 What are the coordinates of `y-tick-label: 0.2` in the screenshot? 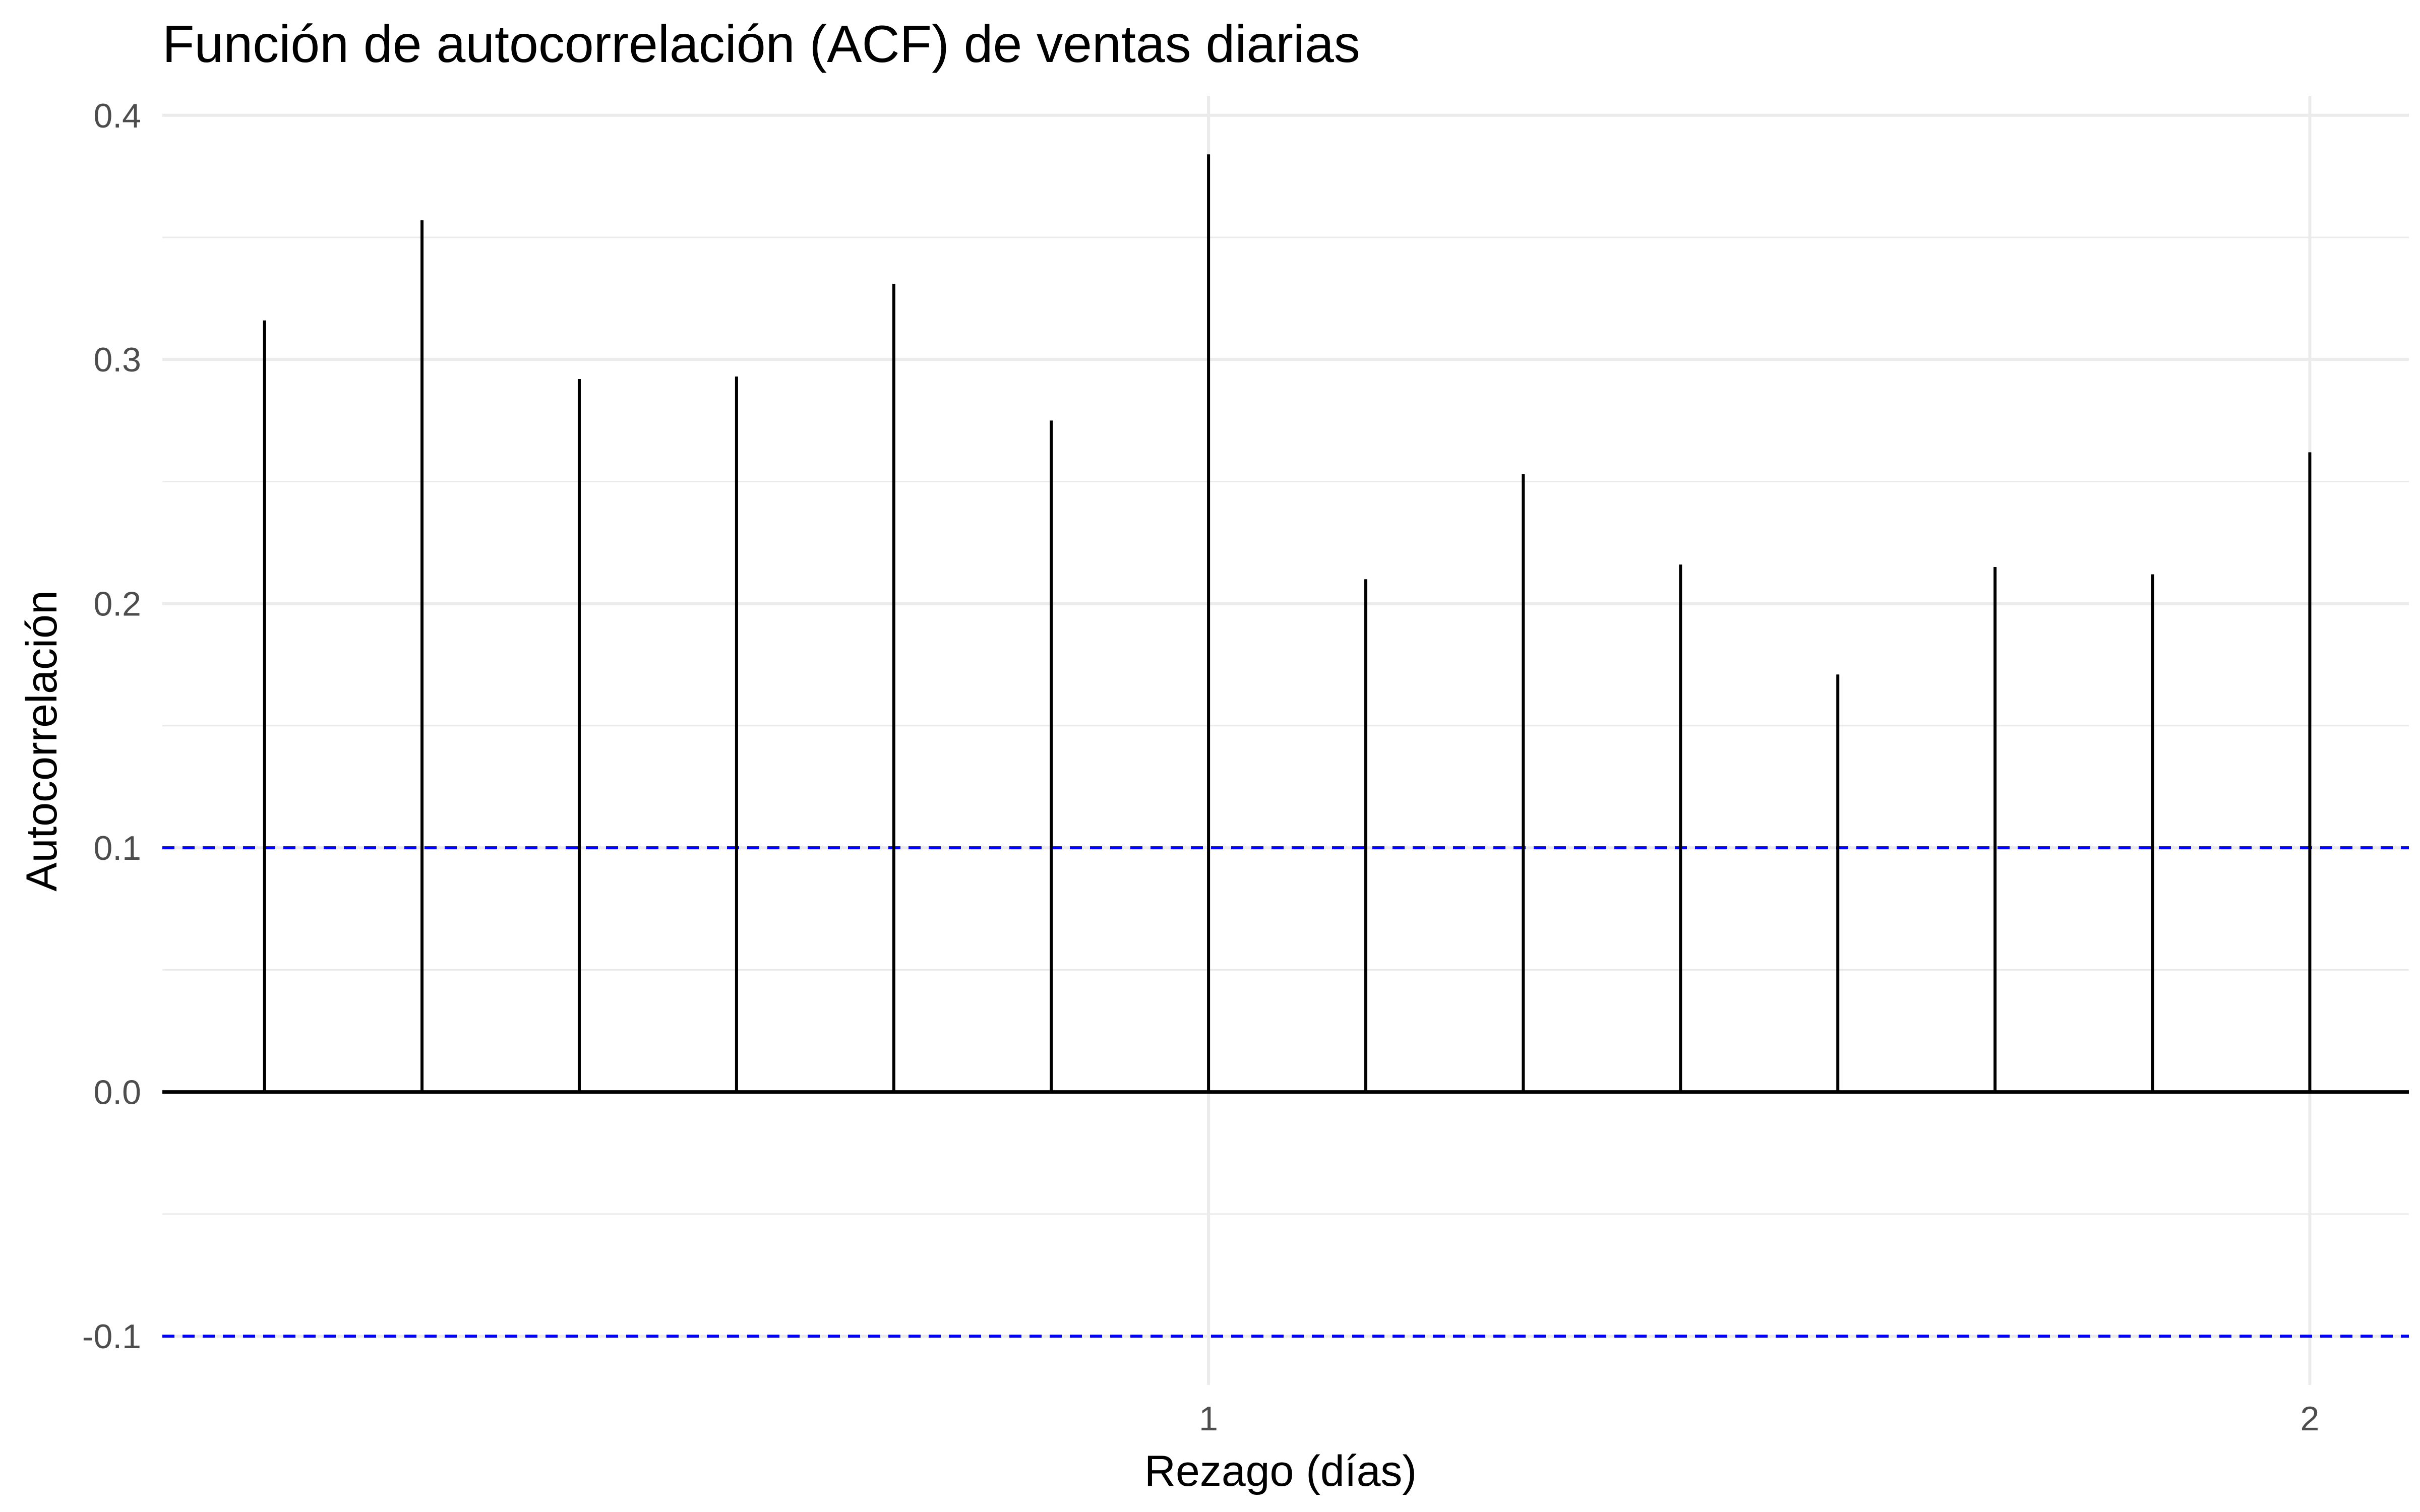 It's located at (117, 604).